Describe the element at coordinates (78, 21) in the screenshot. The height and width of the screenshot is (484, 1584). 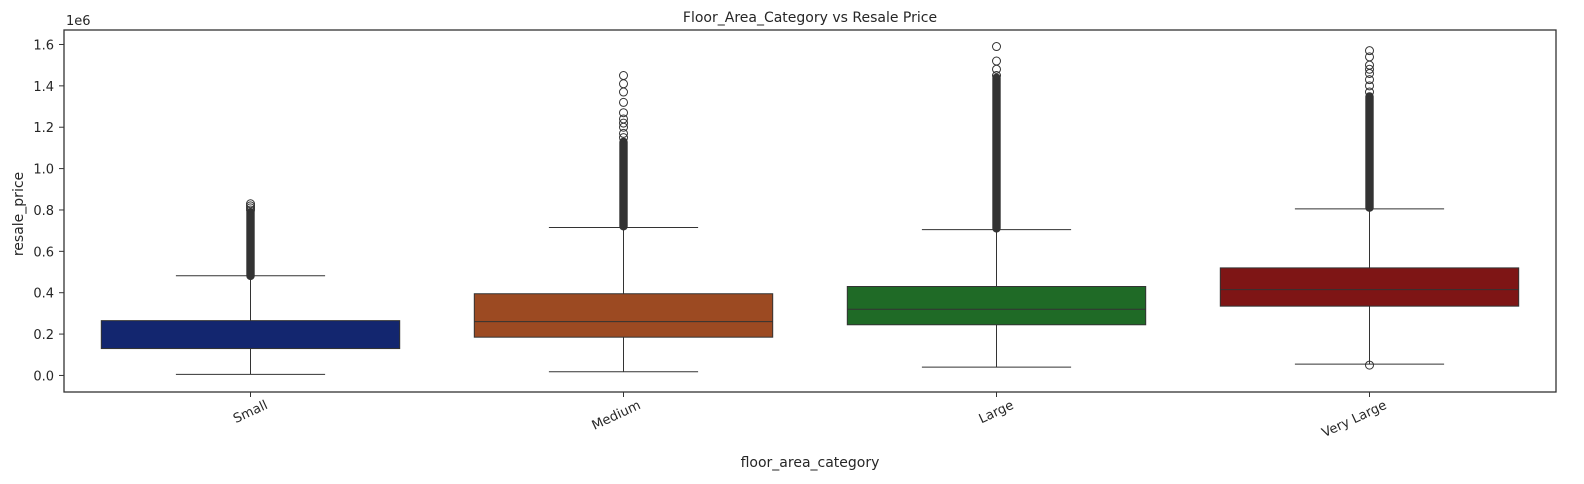
I see `y-offset-label: 1e6` at that location.